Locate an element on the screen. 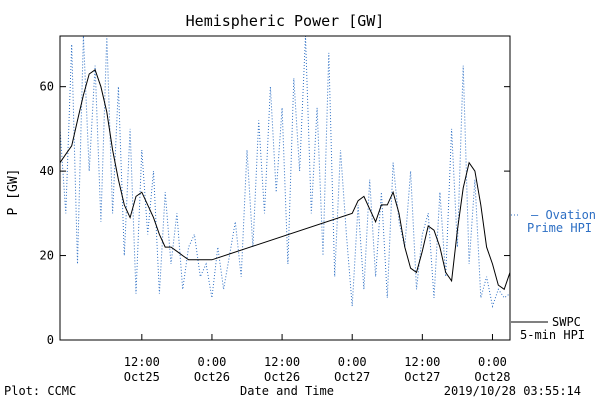 Image resolution: width=600 pixels, height=400 pixels. x-tick-label-date-1: Oct26 is located at coordinates (212, 377).